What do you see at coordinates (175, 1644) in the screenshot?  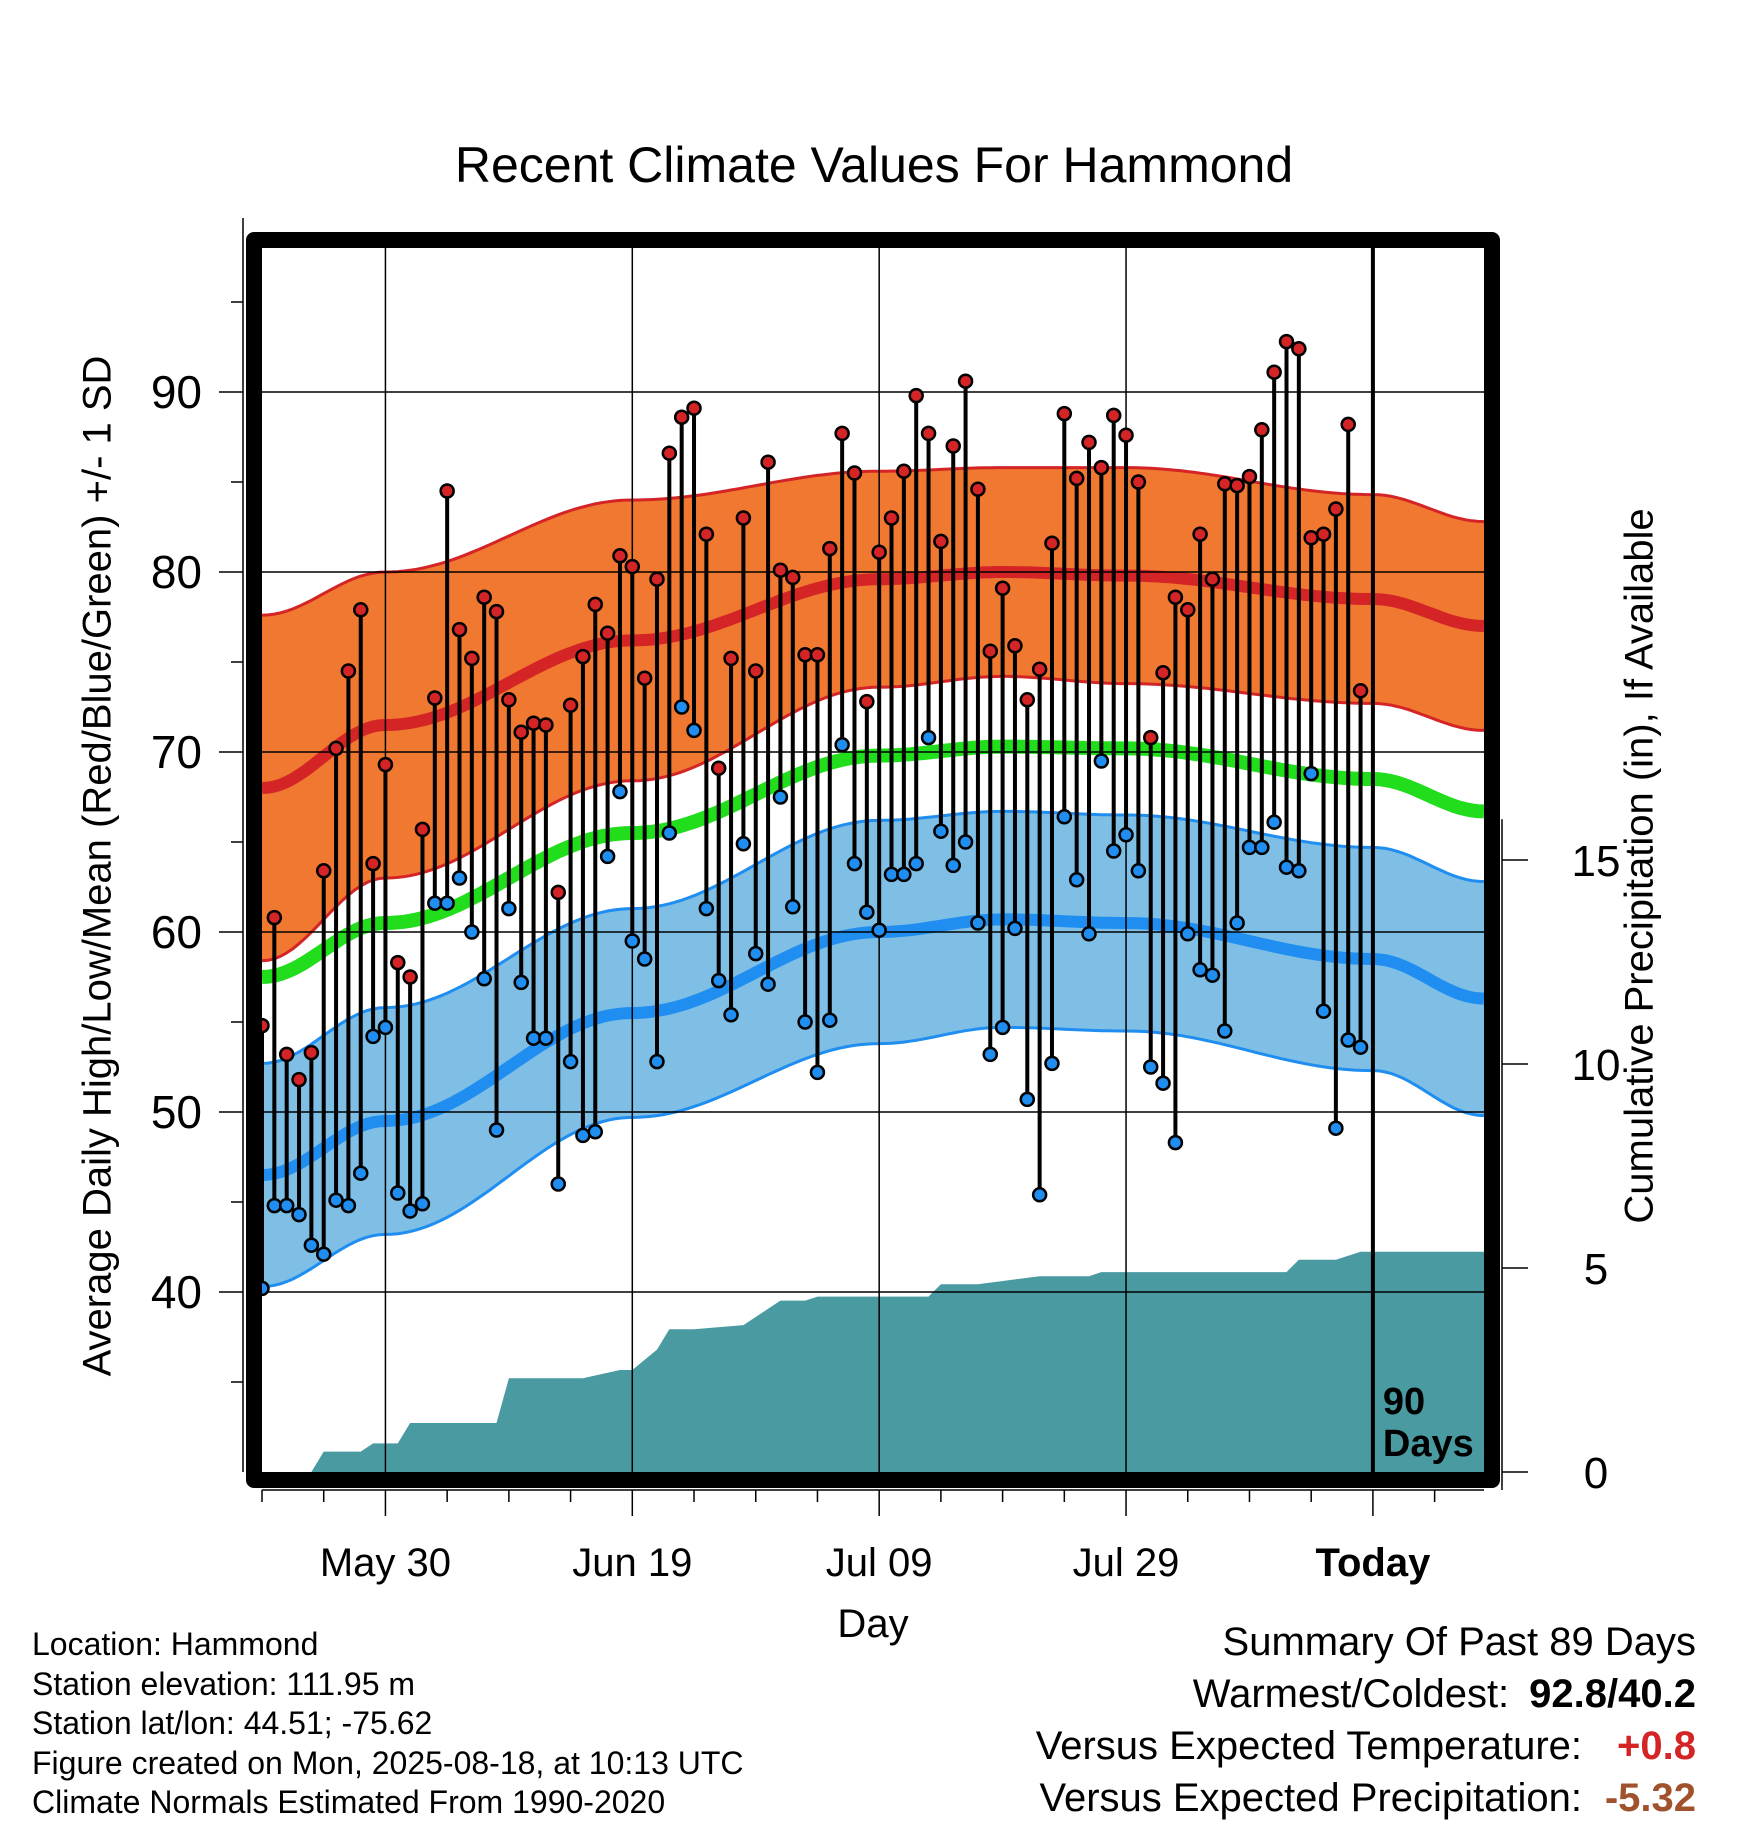 I see `location-text: Location: Hammond` at bounding box center [175, 1644].